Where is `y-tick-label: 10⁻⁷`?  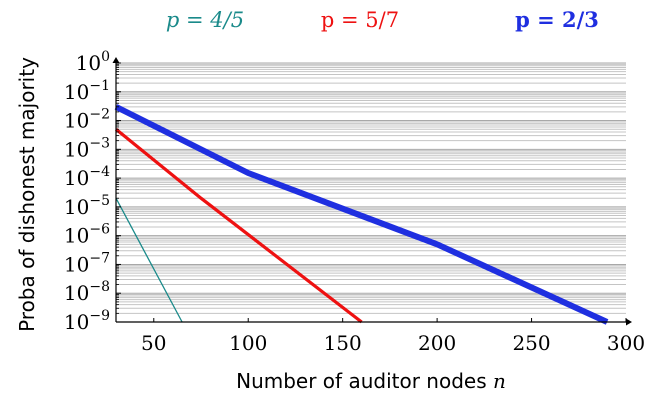 y-tick-label: 10⁻⁷ is located at coordinates (87, 263).